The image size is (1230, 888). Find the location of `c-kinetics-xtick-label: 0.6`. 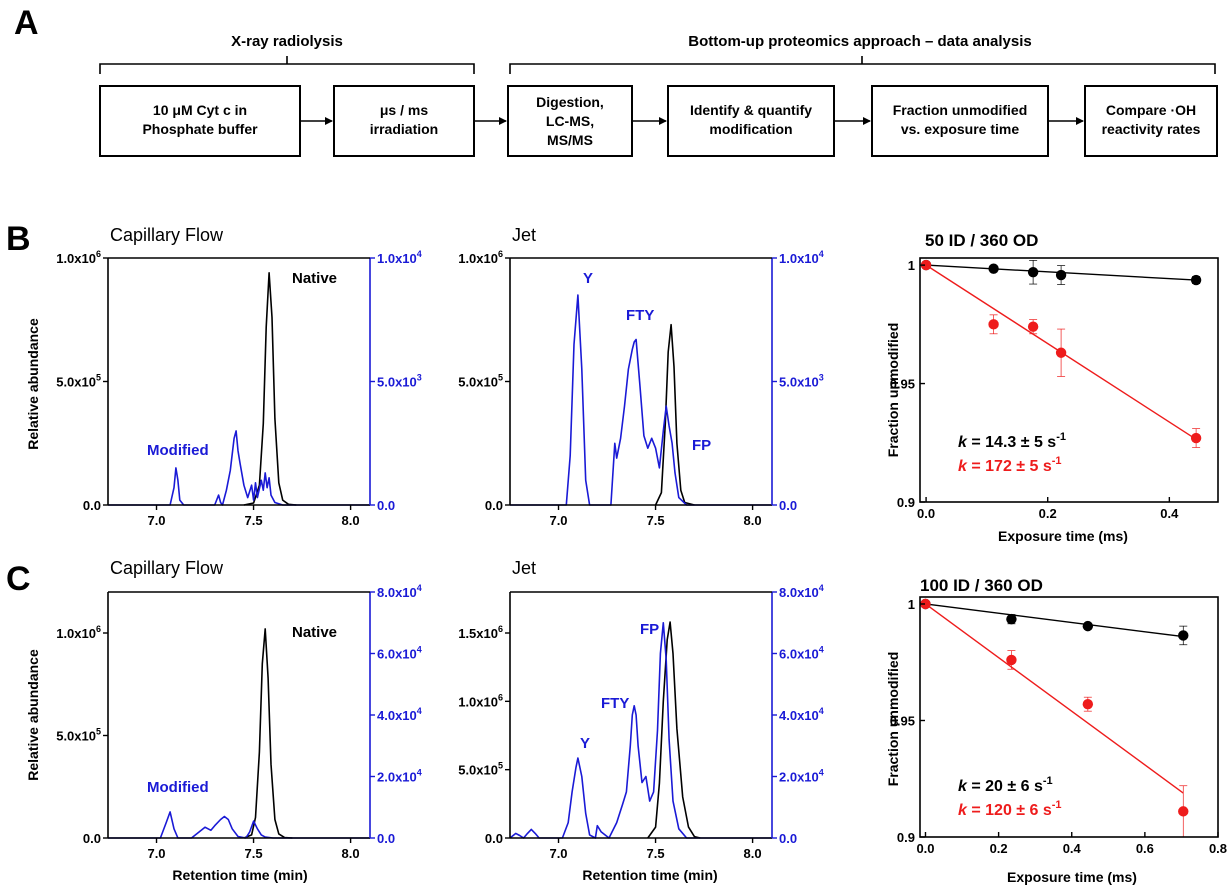

c-kinetics-xtick-label: 0.6 is located at coordinates (1145, 848).